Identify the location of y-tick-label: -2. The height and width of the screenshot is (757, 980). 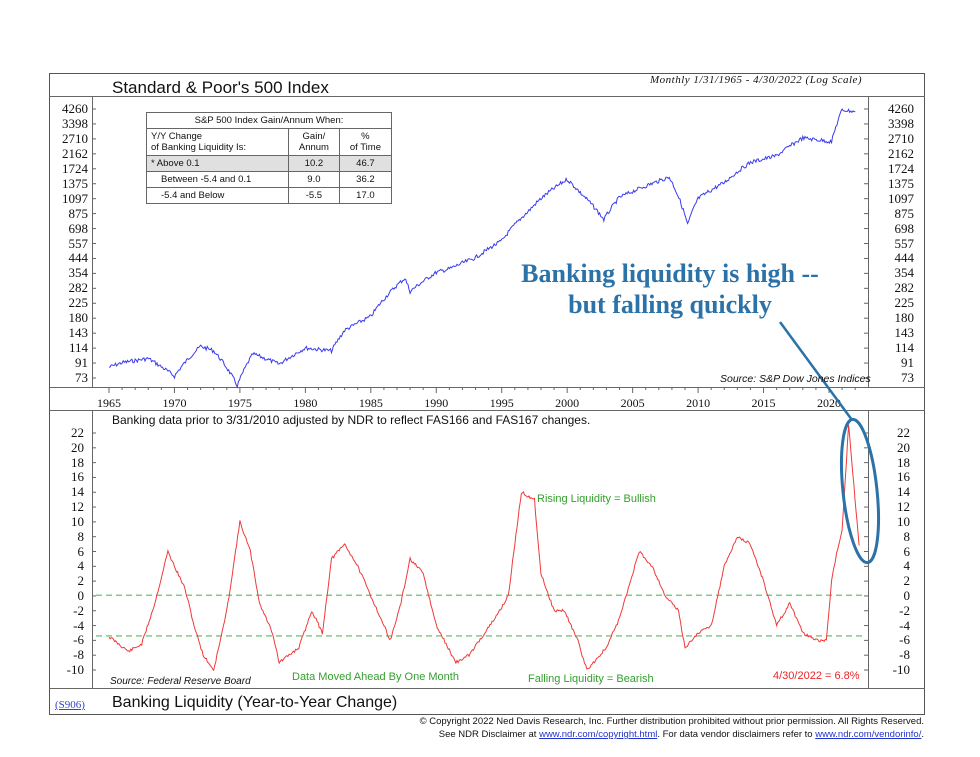
(78, 610).